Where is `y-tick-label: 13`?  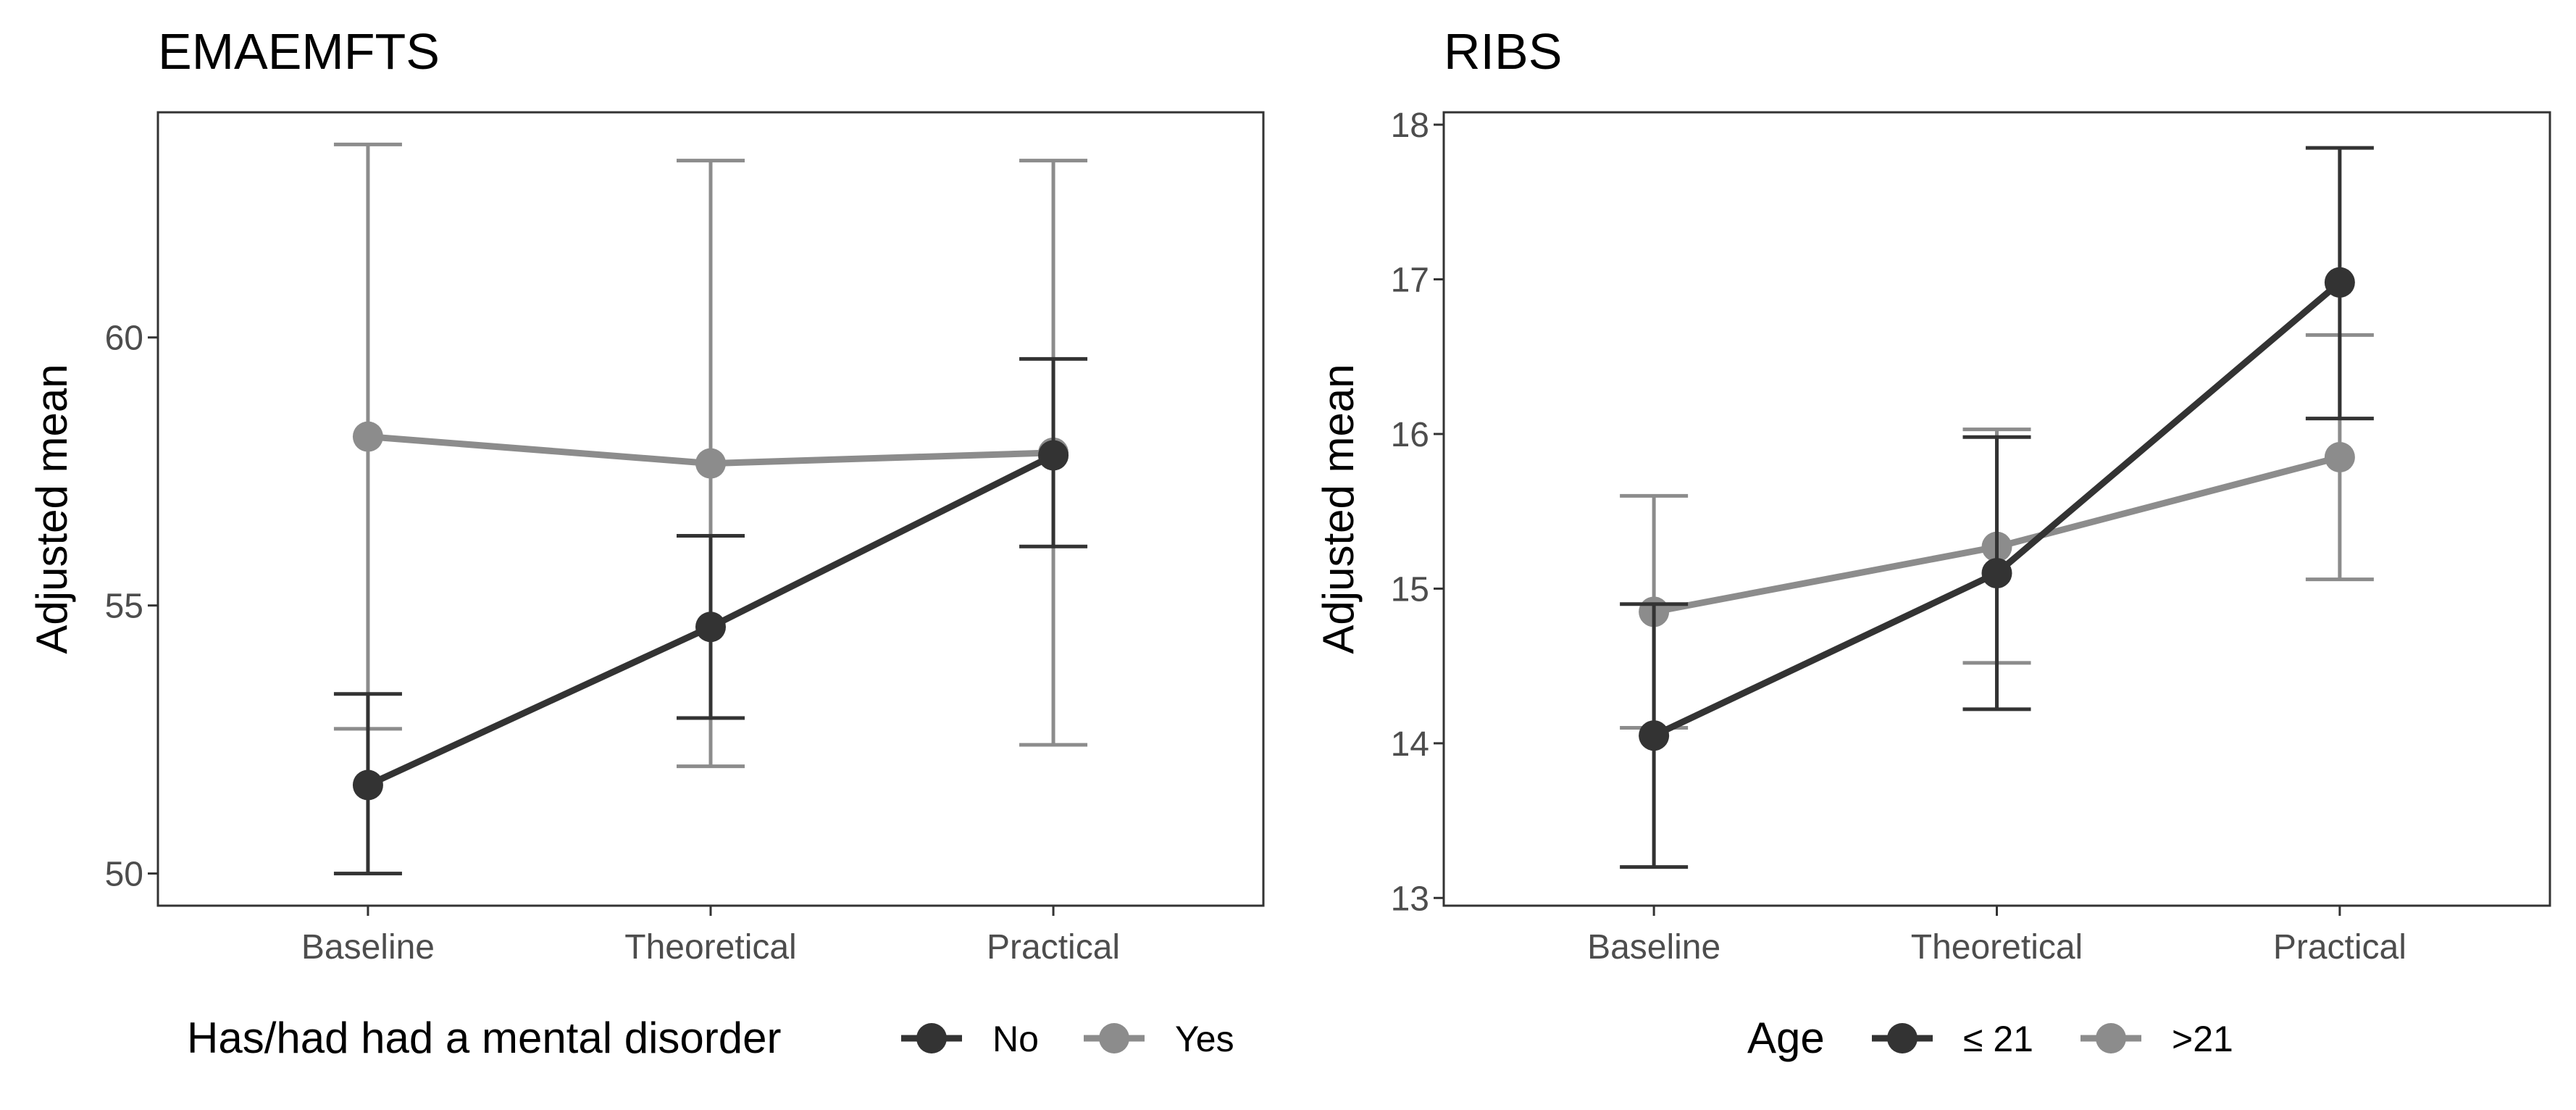 y-tick-label: 13 is located at coordinates (1410, 899).